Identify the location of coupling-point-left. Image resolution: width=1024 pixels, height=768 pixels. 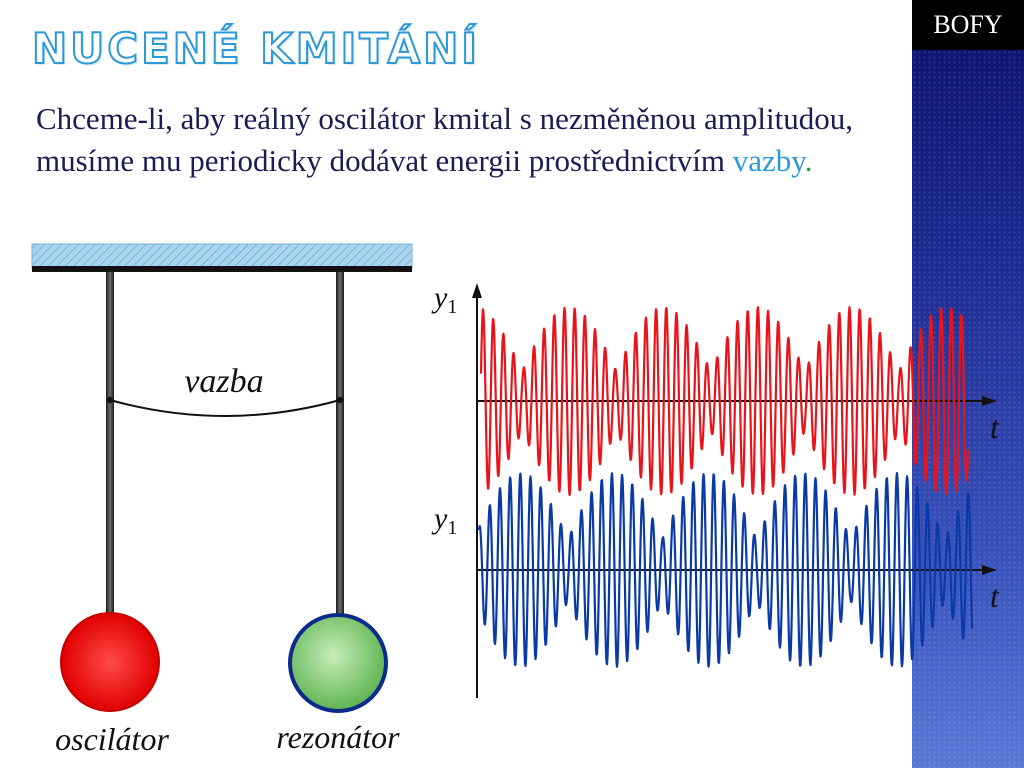
(110, 400).